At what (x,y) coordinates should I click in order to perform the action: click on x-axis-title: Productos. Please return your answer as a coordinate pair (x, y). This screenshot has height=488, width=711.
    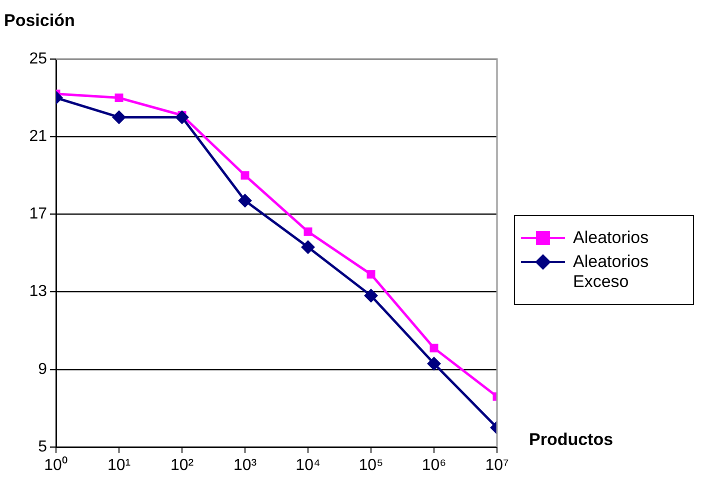
    Looking at the image, I should click on (571, 439).